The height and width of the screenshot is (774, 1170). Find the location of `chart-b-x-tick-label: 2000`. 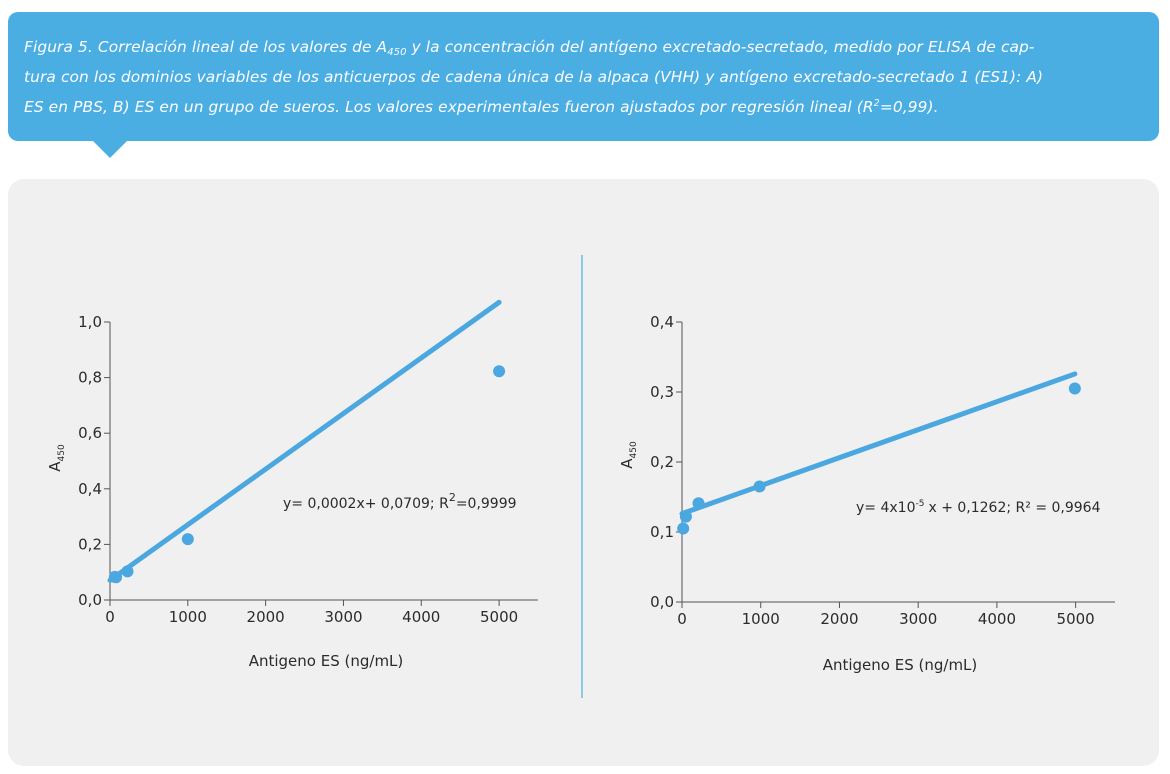

chart-b-x-tick-label: 2000 is located at coordinates (839, 619).